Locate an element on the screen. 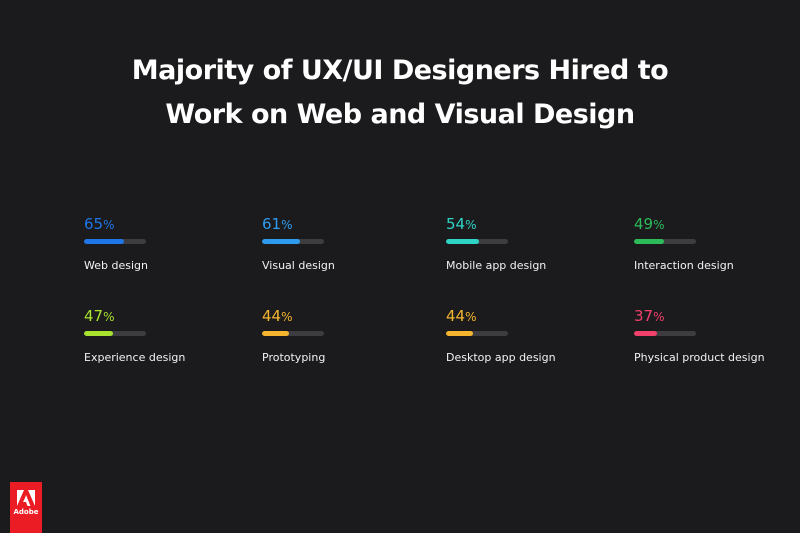 The image size is (800, 533). title-line-1: Majority of UX/UI Designers Hired to is located at coordinates (400, 70).